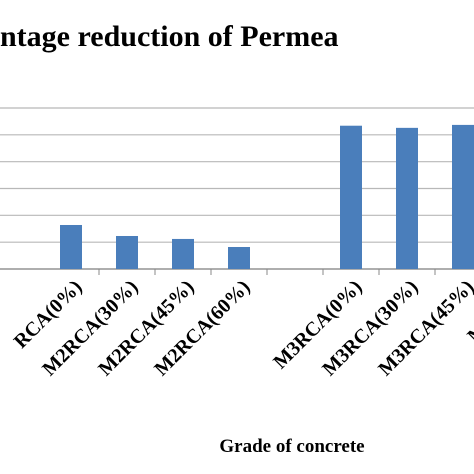 This screenshot has width=474, height=474. What do you see at coordinates (90, 328) in the screenshot?
I see `x-tick-label: M2RCA(30%)` at bounding box center [90, 328].